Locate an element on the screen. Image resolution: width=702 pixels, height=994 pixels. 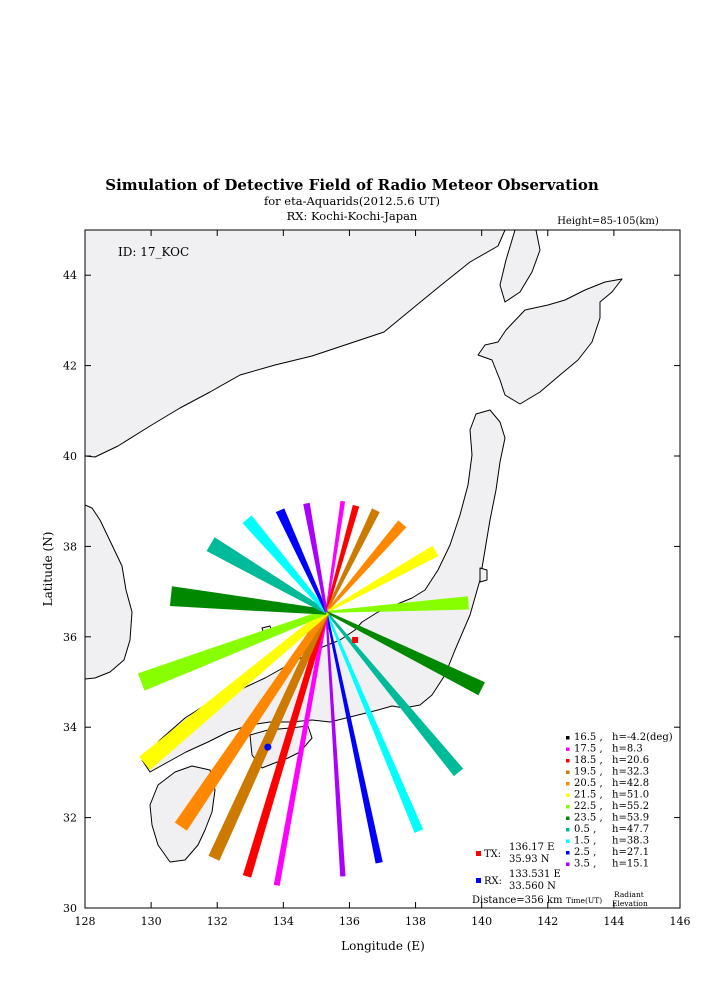
y-tick-label: 34 is located at coordinates (70, 727).